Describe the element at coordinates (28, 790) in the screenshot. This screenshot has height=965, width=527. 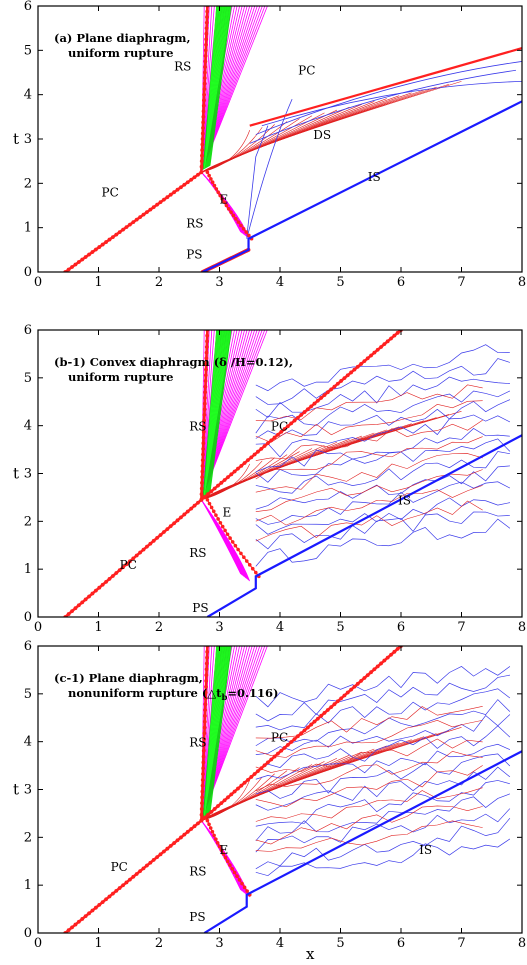
I see `y-tick-label: 3` at that location.